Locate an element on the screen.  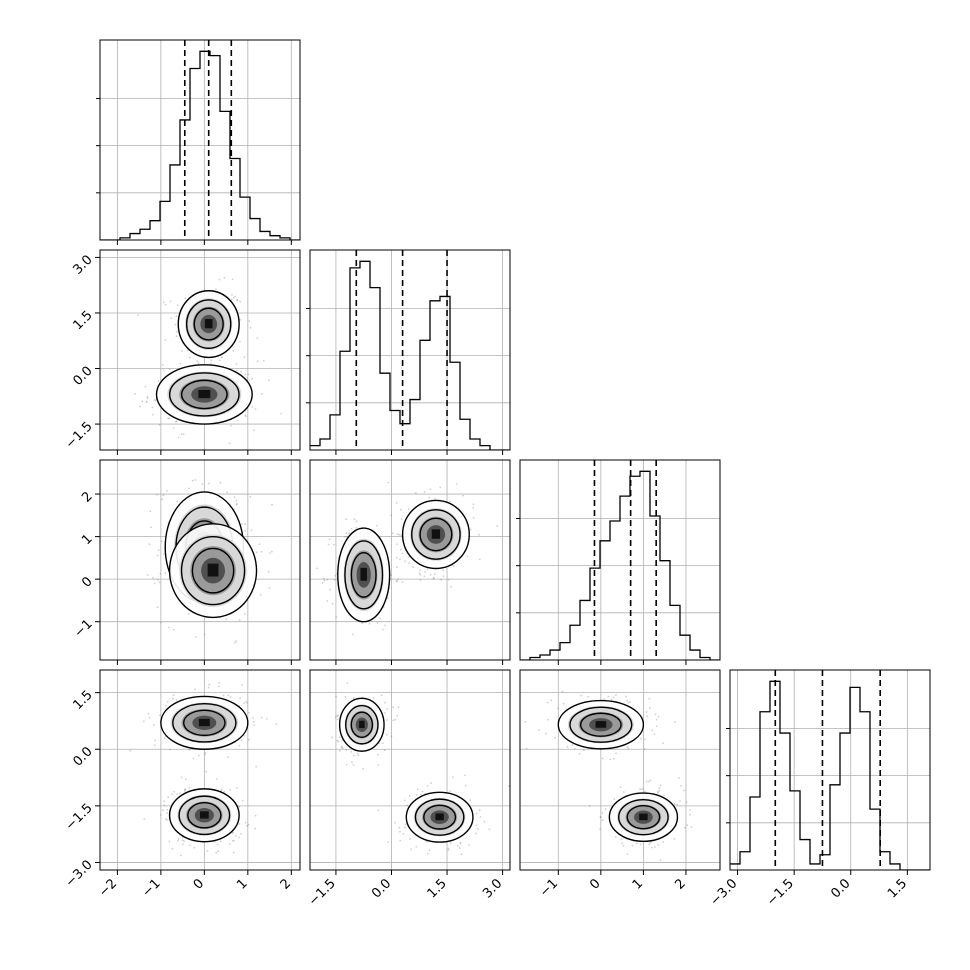
x-tick-label: 1 is located at coordinates (242, 884).